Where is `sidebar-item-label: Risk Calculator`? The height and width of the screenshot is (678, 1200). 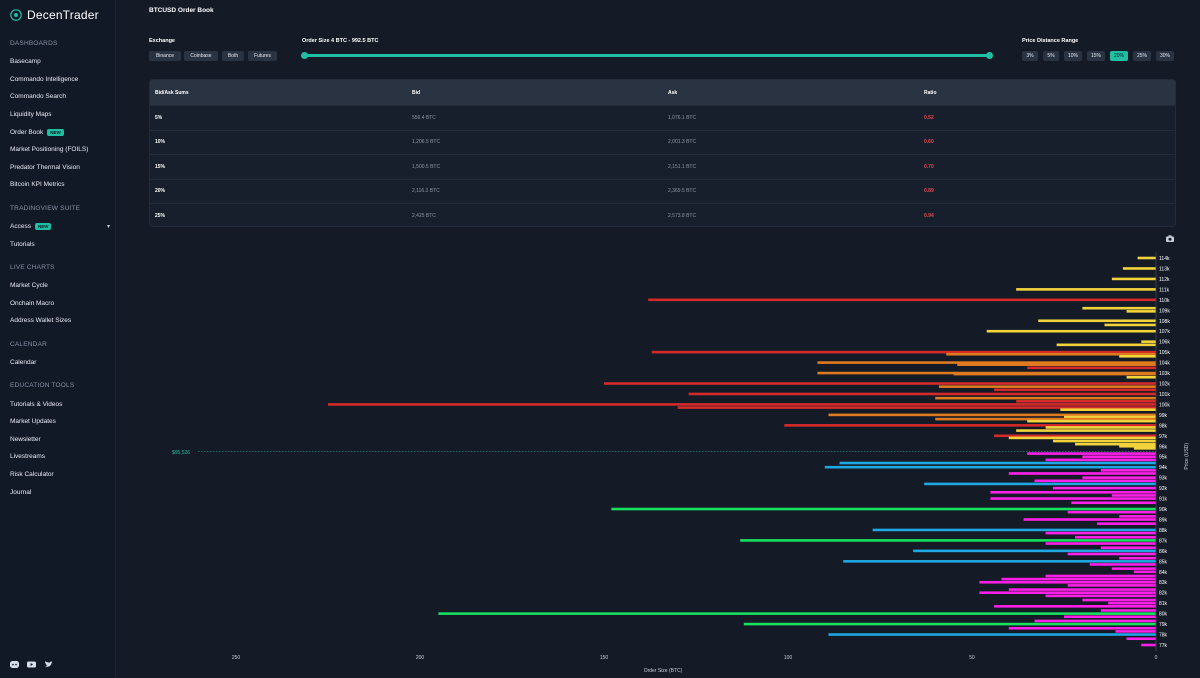
sidebar-item-label: Risk Calculator is located at coordinates (32, 474).